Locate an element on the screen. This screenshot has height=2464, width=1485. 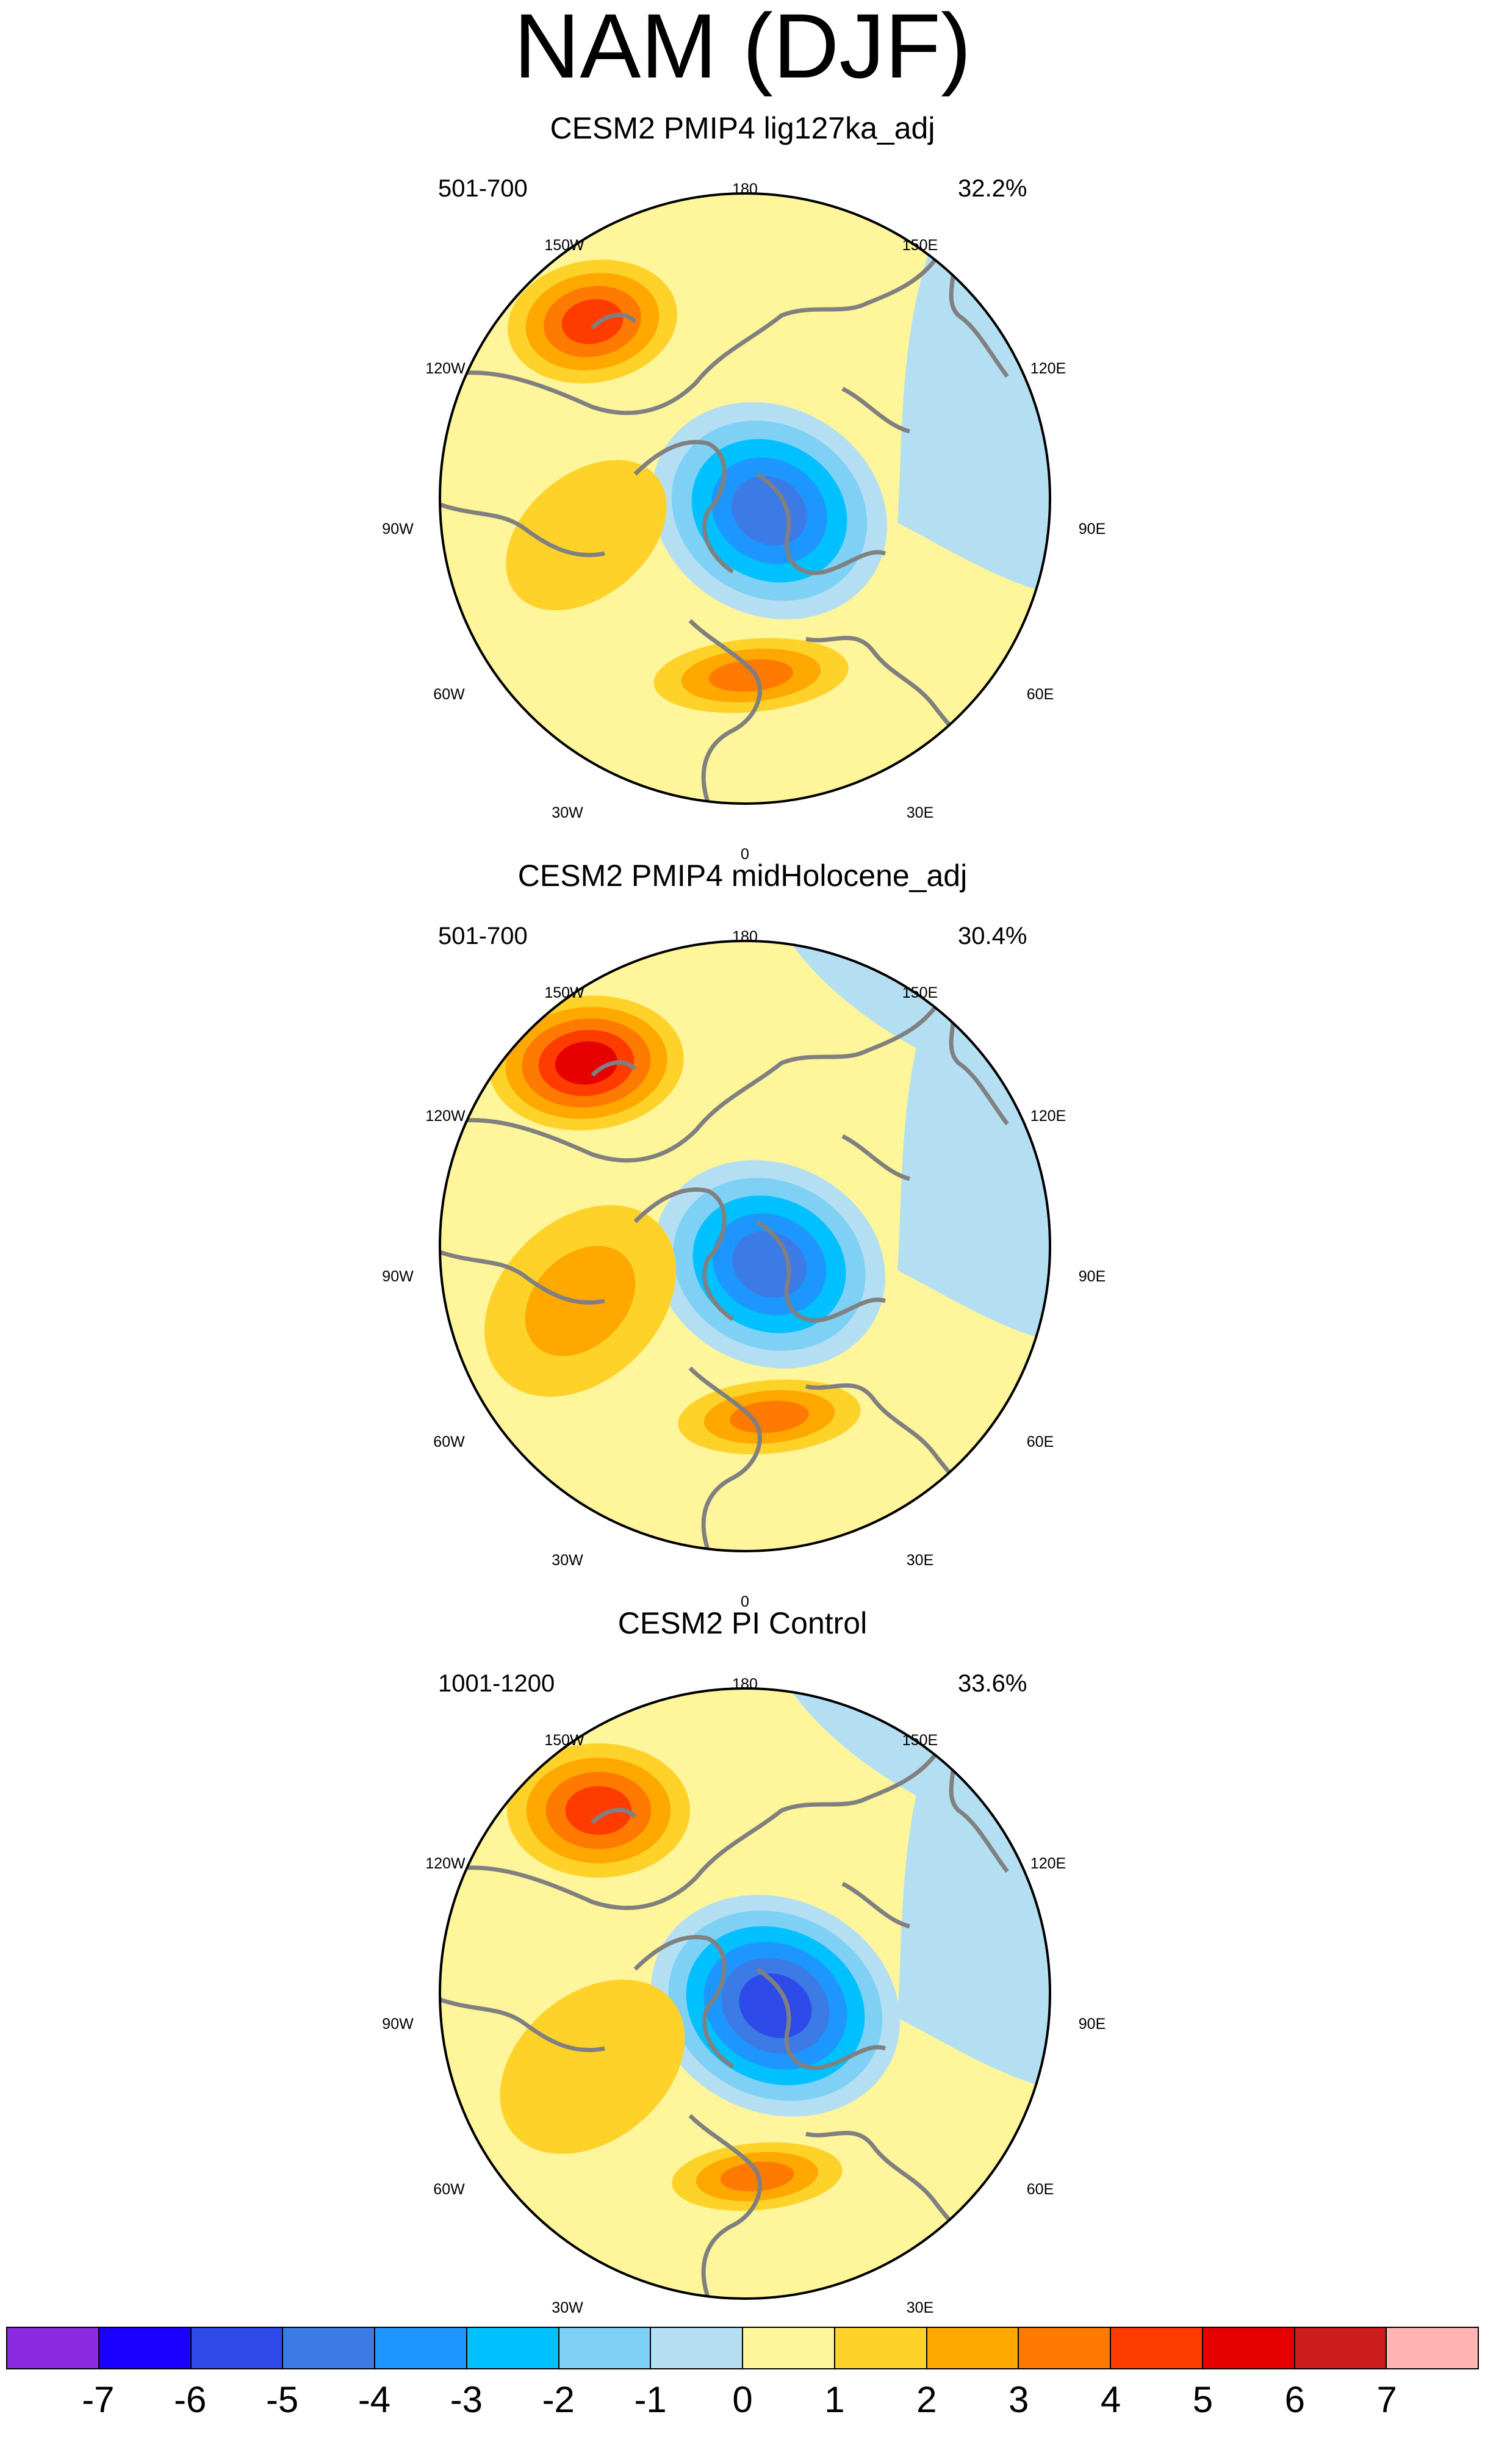
main-title: NAM (DJF) is located at coordinates (743, 48).